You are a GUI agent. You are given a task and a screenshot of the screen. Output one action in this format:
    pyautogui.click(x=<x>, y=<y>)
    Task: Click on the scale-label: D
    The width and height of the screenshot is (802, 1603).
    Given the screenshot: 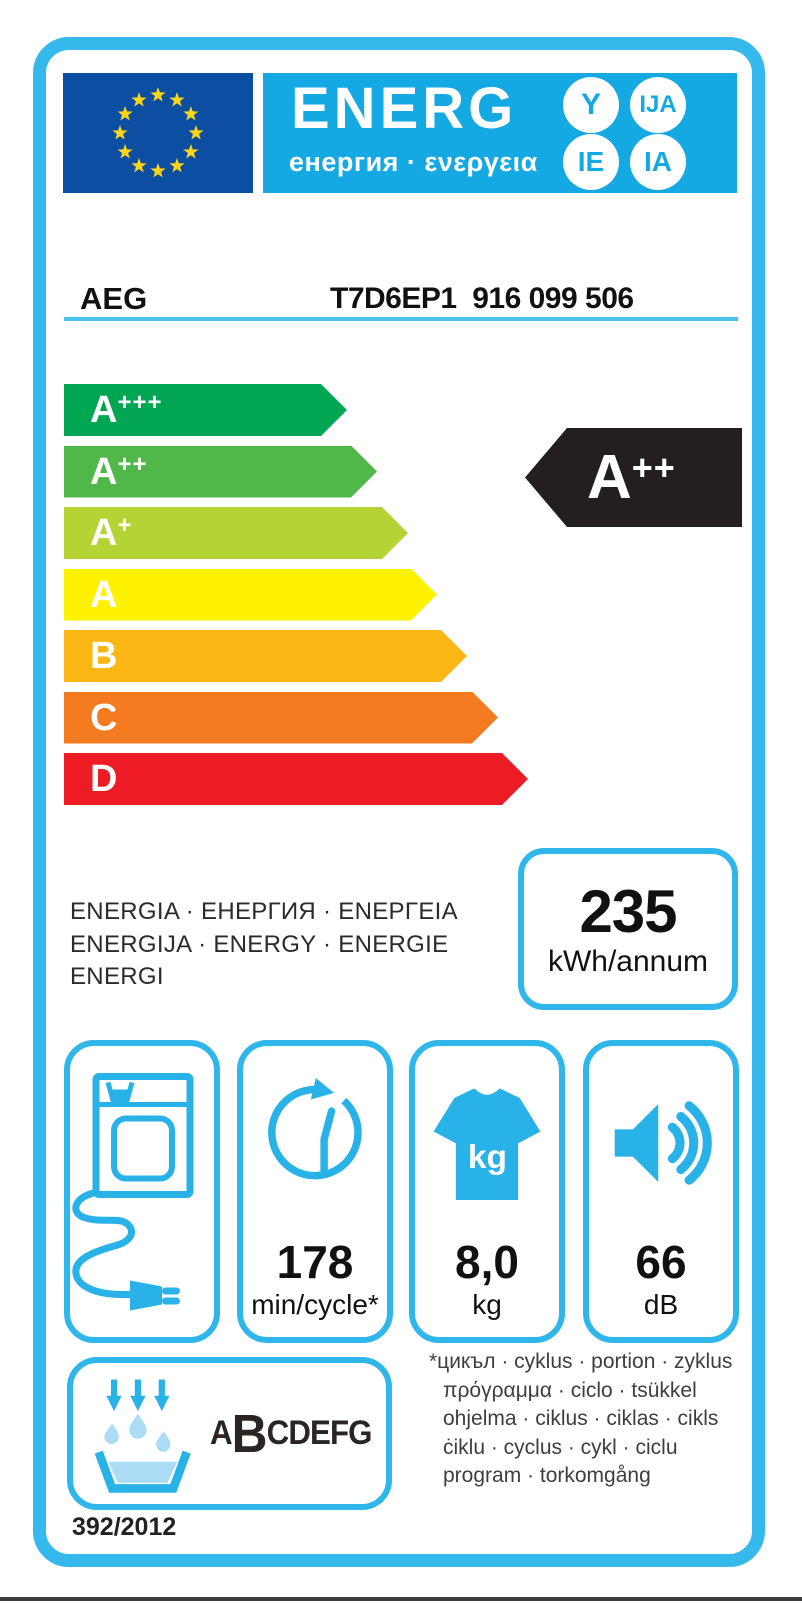 What is the action you would take?
    pyautogui.click(x=104, y=779)
    